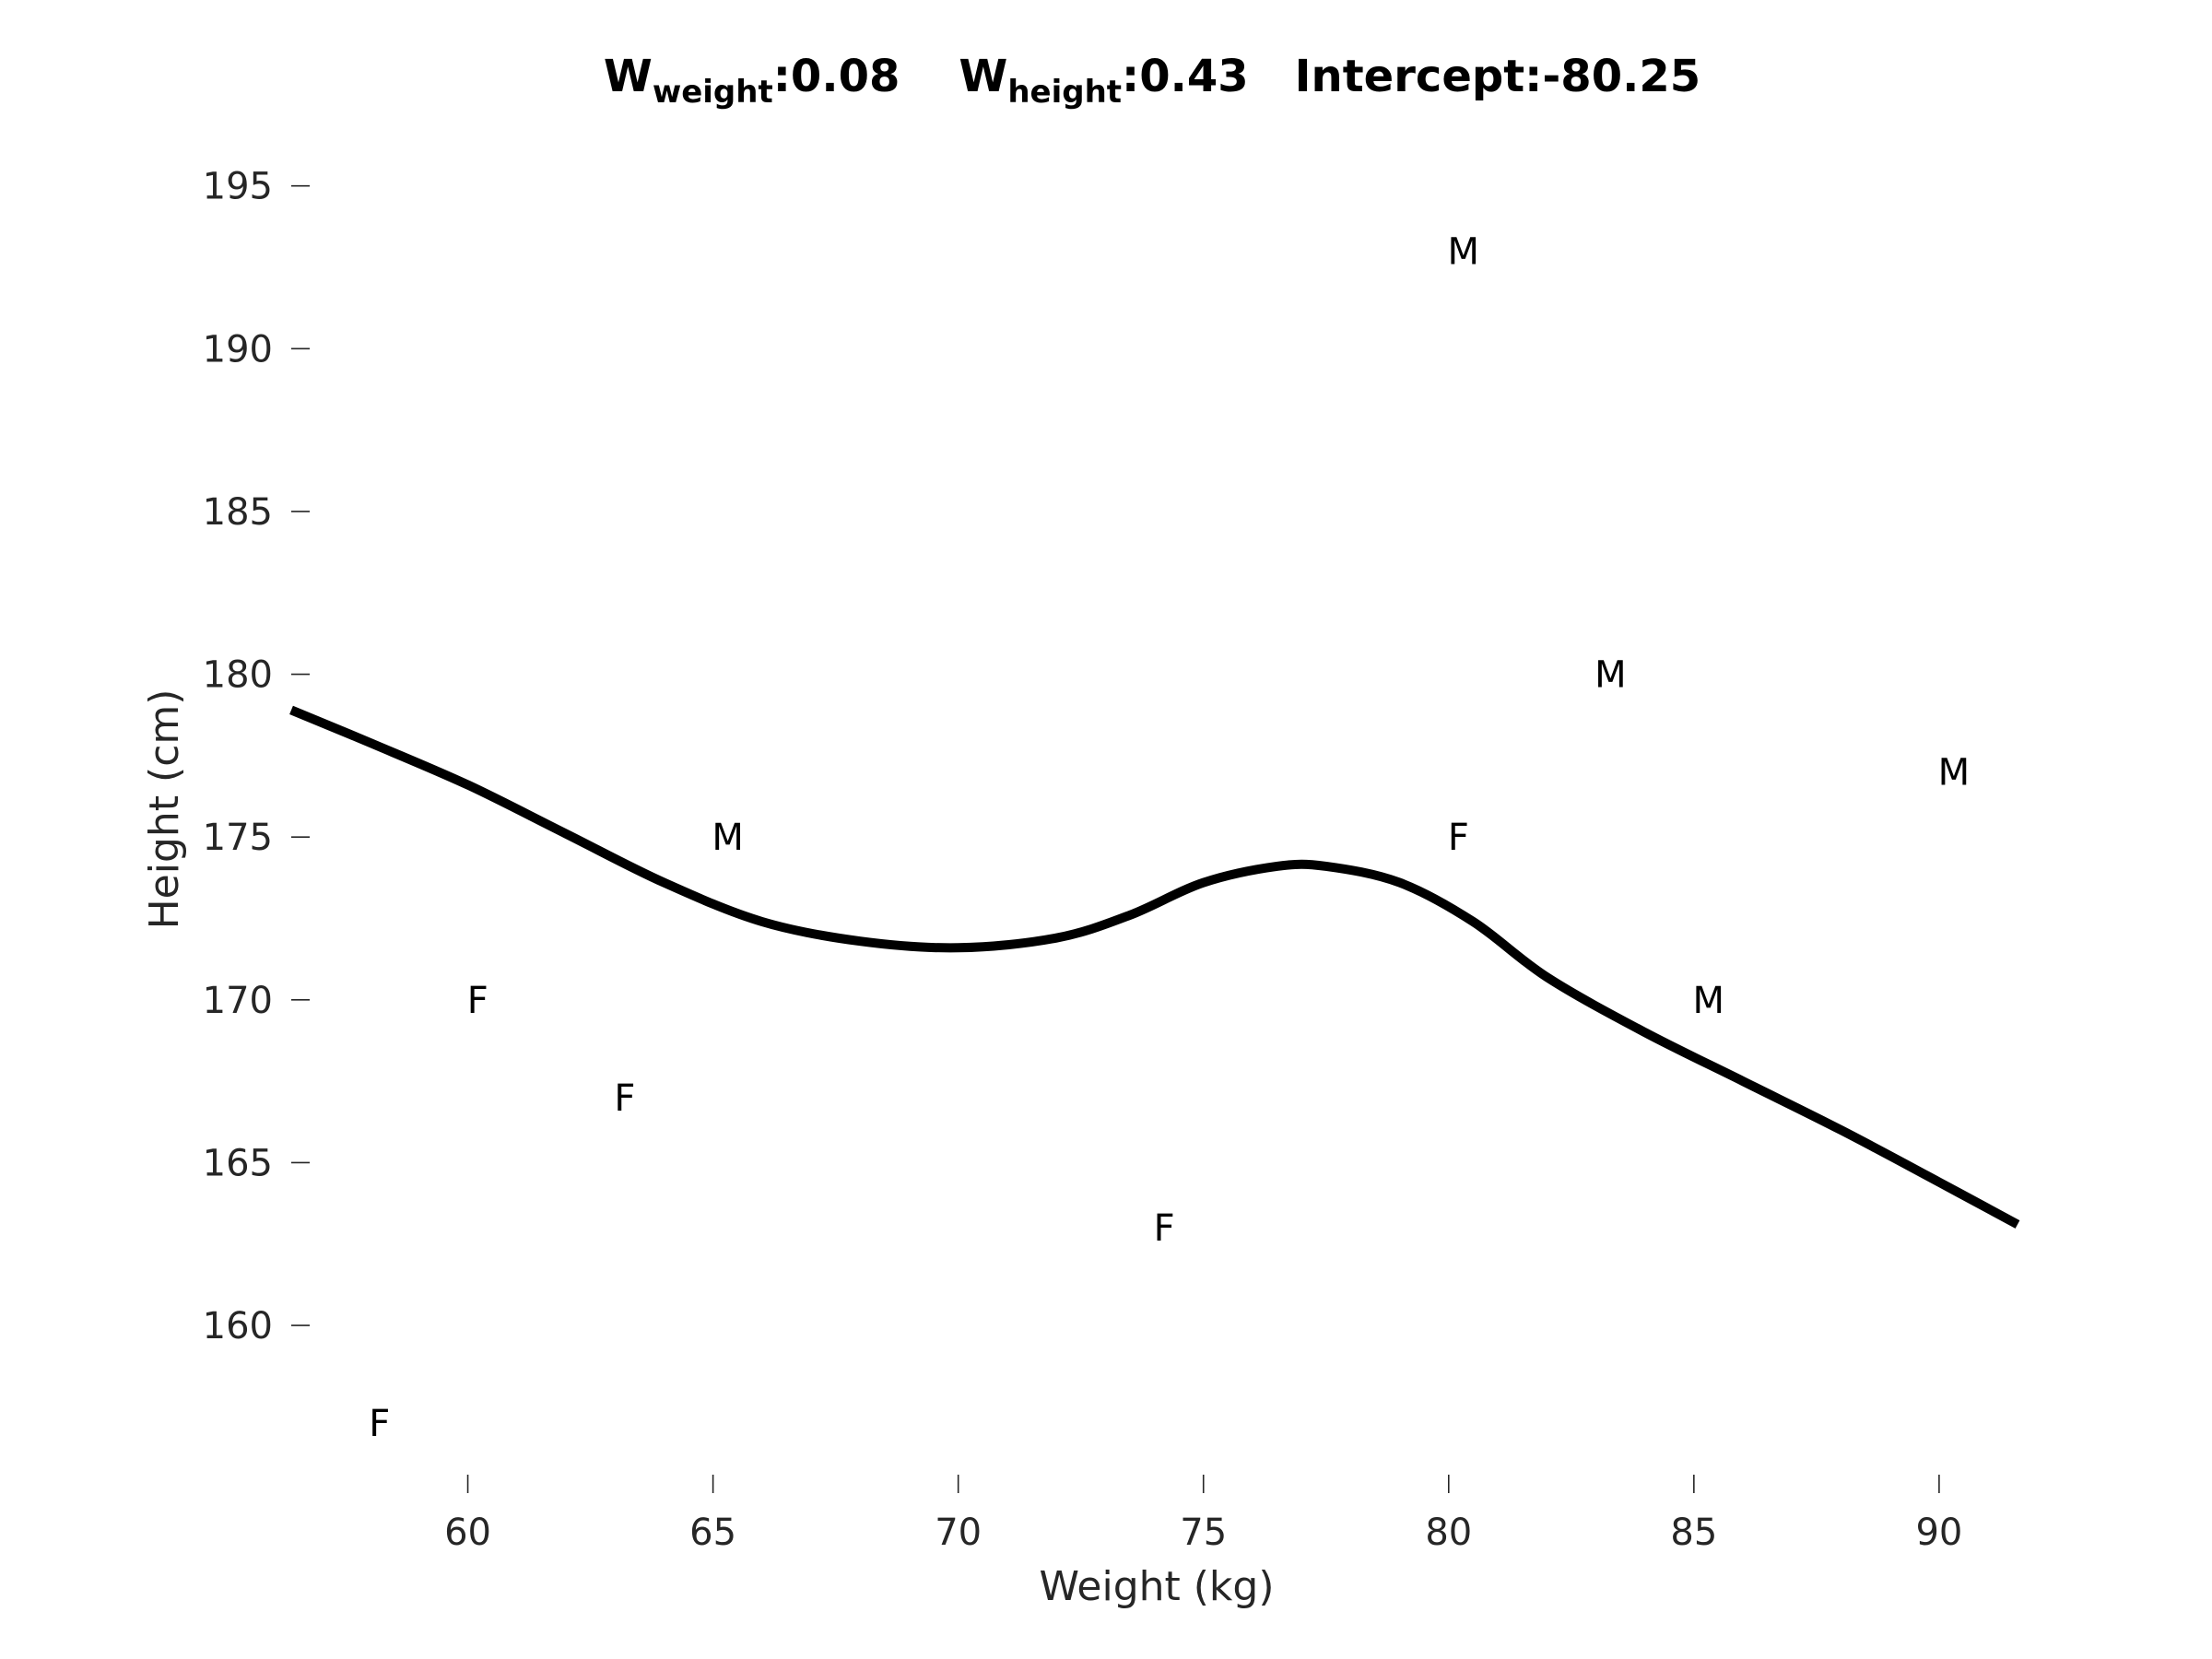 Image resolution: width=2212 pixels, height=1659 pixels. What do you see at coordinates (238, 1163) in the screenshot?
I see `y-tick-label: 165` at bounding box center [238, 1163].